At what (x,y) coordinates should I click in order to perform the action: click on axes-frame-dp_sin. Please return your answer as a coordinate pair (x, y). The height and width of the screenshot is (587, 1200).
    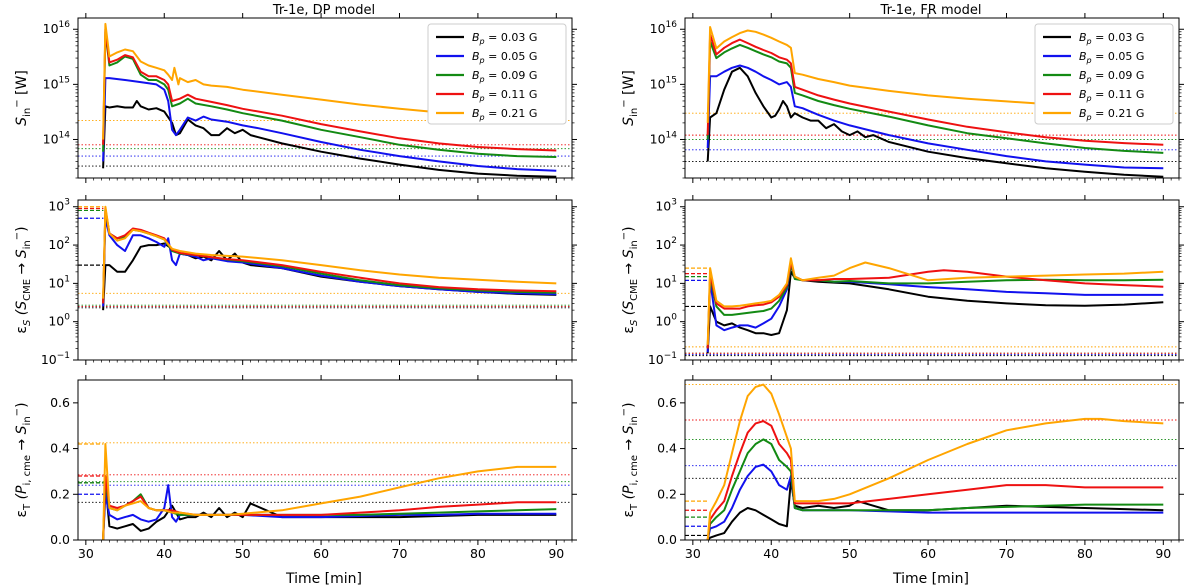
    Looking at the image, I should click on (325, 98).